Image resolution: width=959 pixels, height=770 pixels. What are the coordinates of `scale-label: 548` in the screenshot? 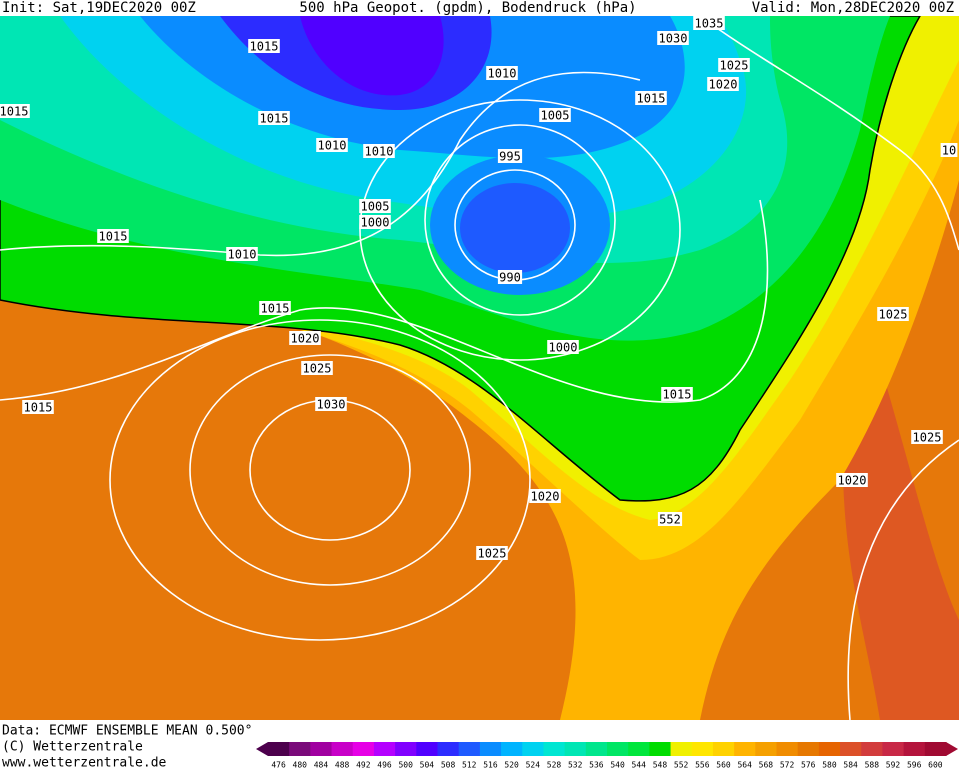 It's located at (660, 765).